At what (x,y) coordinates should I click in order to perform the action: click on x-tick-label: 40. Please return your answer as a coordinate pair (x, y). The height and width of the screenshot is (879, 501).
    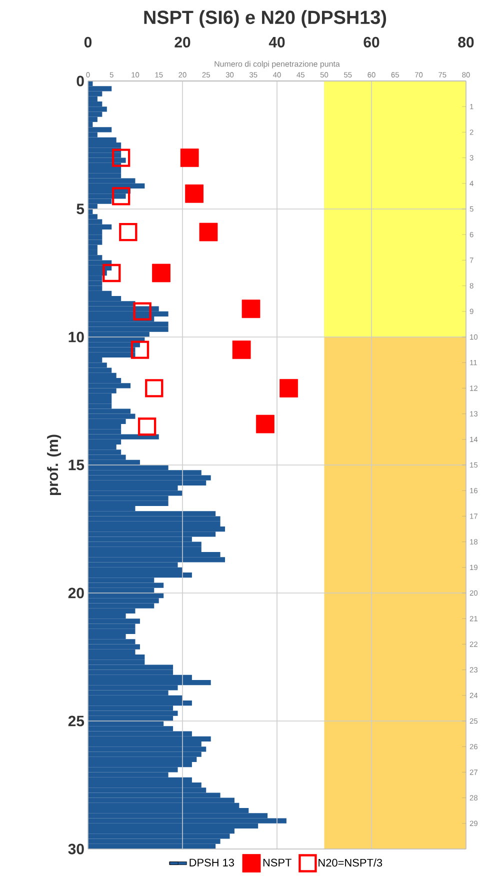
    Looking at the image, I should click on (276, 42).